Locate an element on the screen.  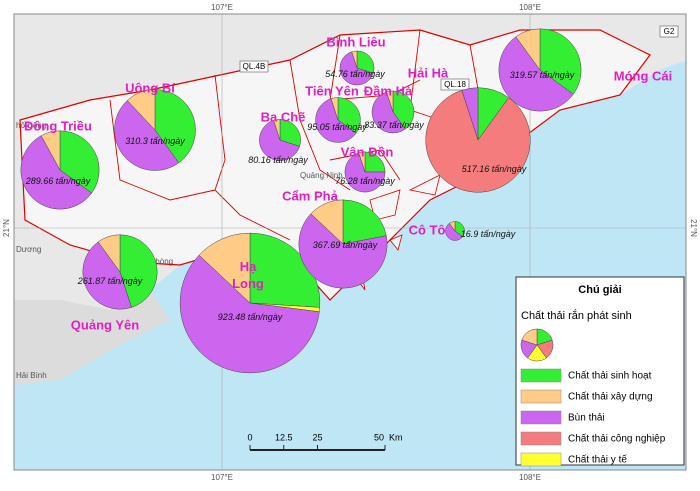
road-label: G2 is located at coordinates (669, 31).